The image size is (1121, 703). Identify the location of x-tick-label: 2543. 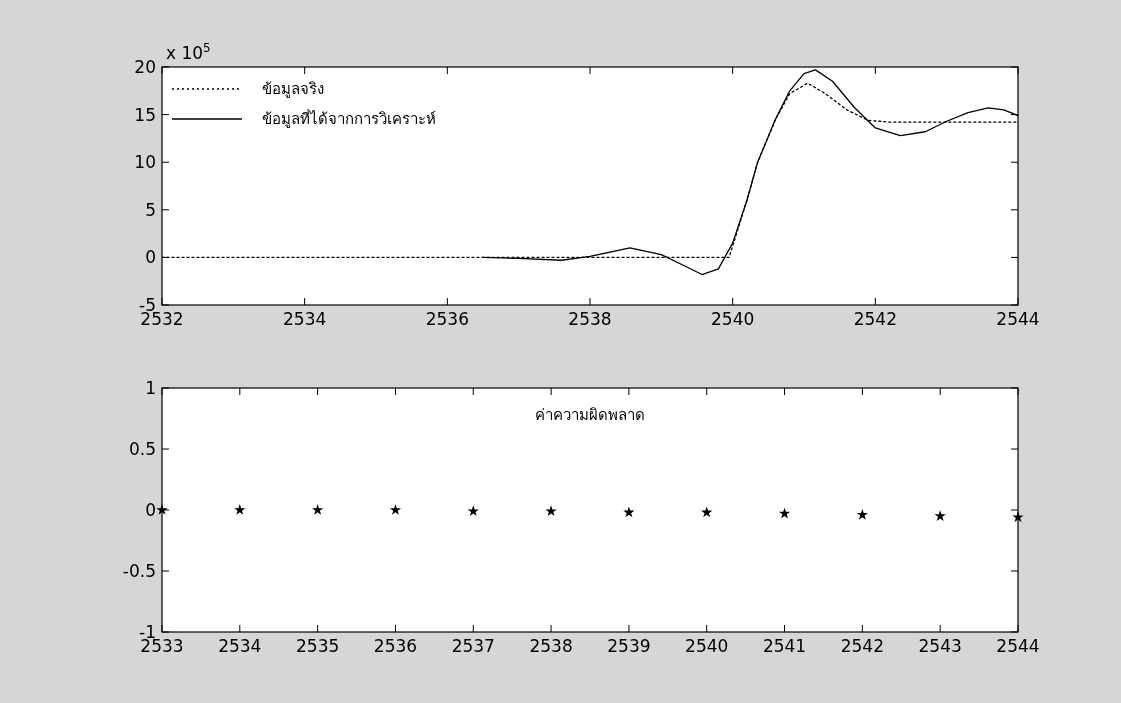
(940, 646).